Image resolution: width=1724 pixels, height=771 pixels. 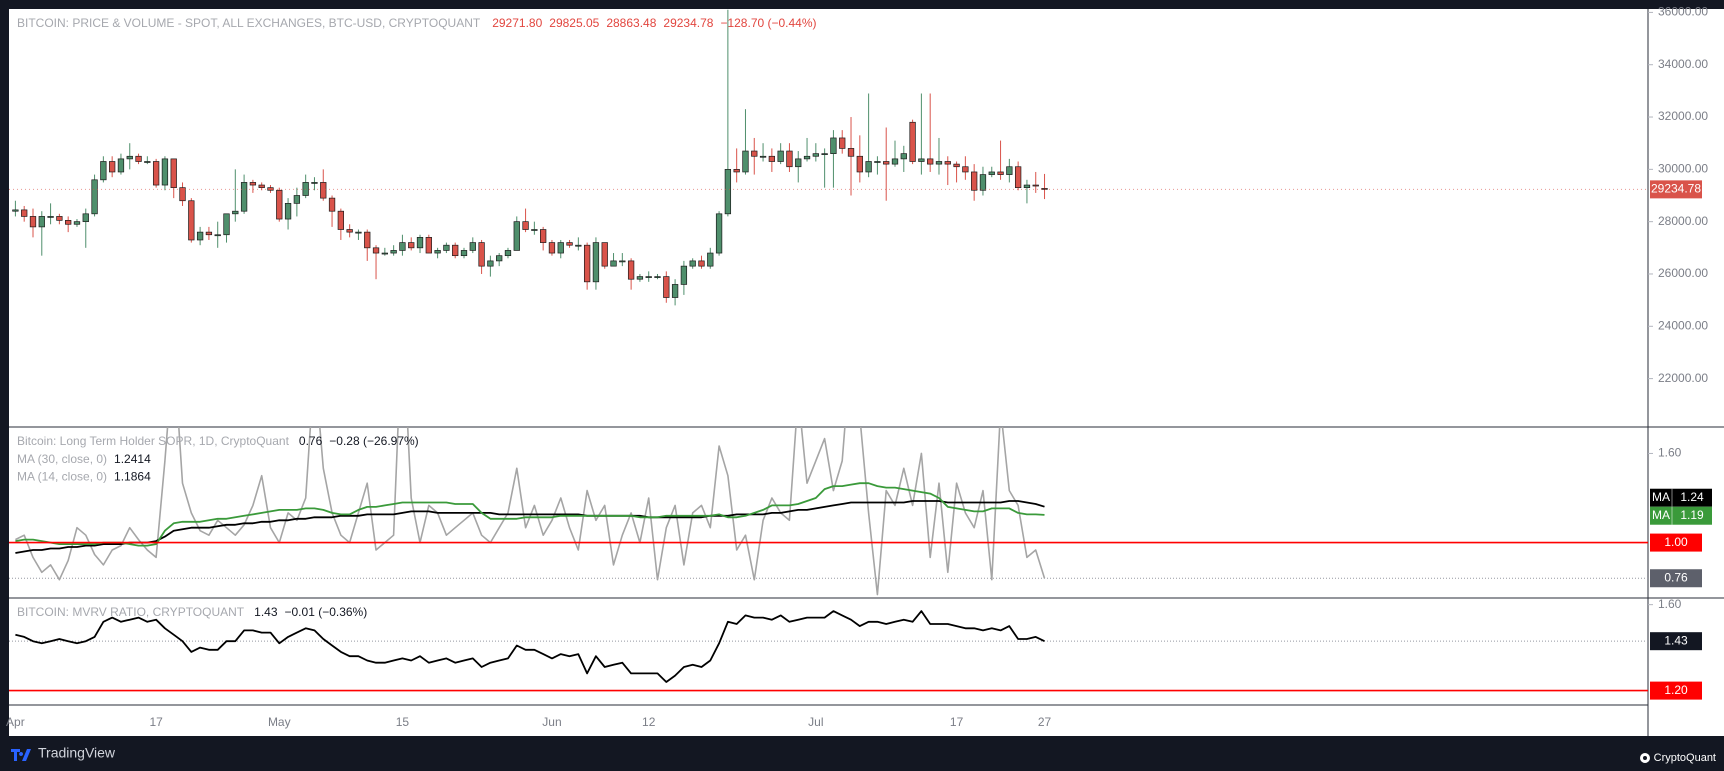 What do you see at coordinates (1683, 116) in the screenshot?
I see `y-tick-label: 32000.00` at bounding box center [1683, 116].